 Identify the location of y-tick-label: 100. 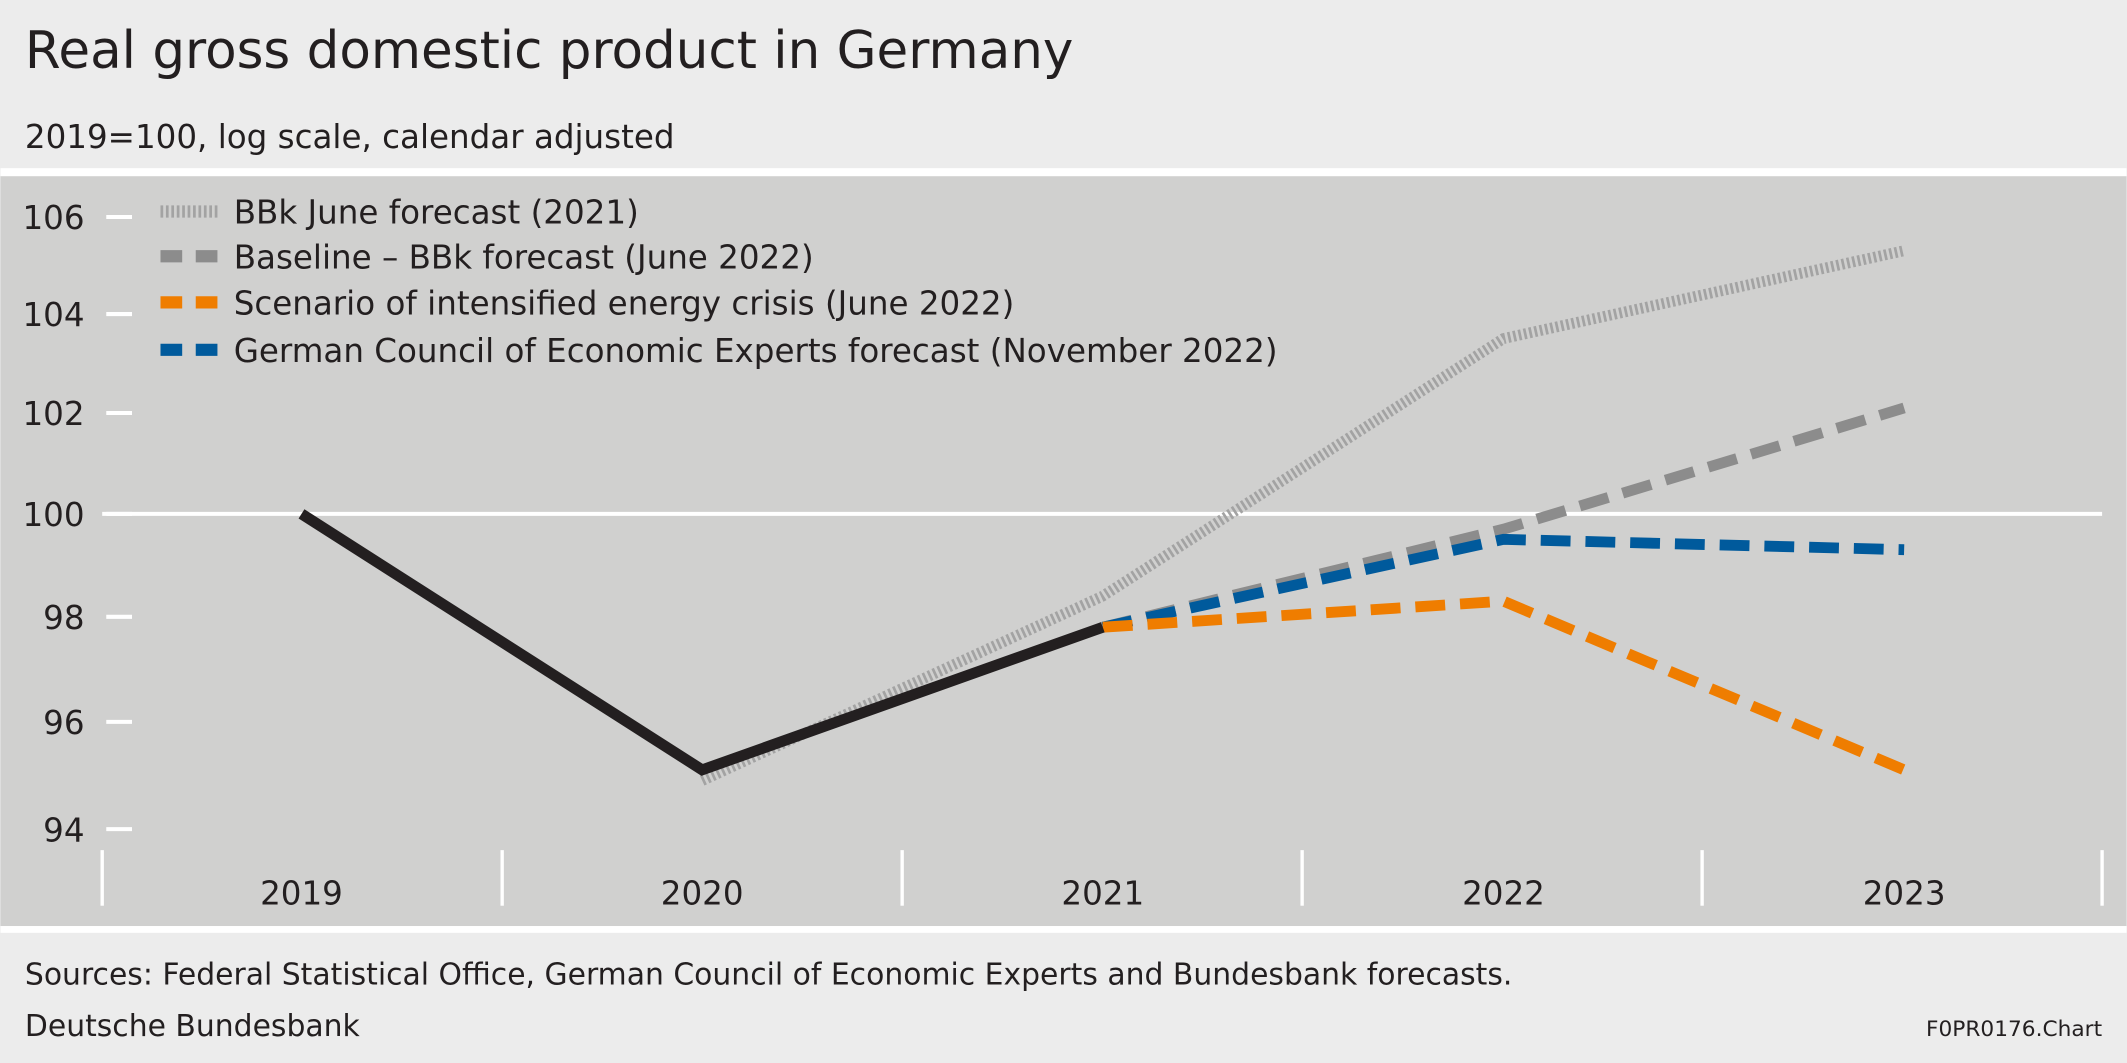
(53, 515).